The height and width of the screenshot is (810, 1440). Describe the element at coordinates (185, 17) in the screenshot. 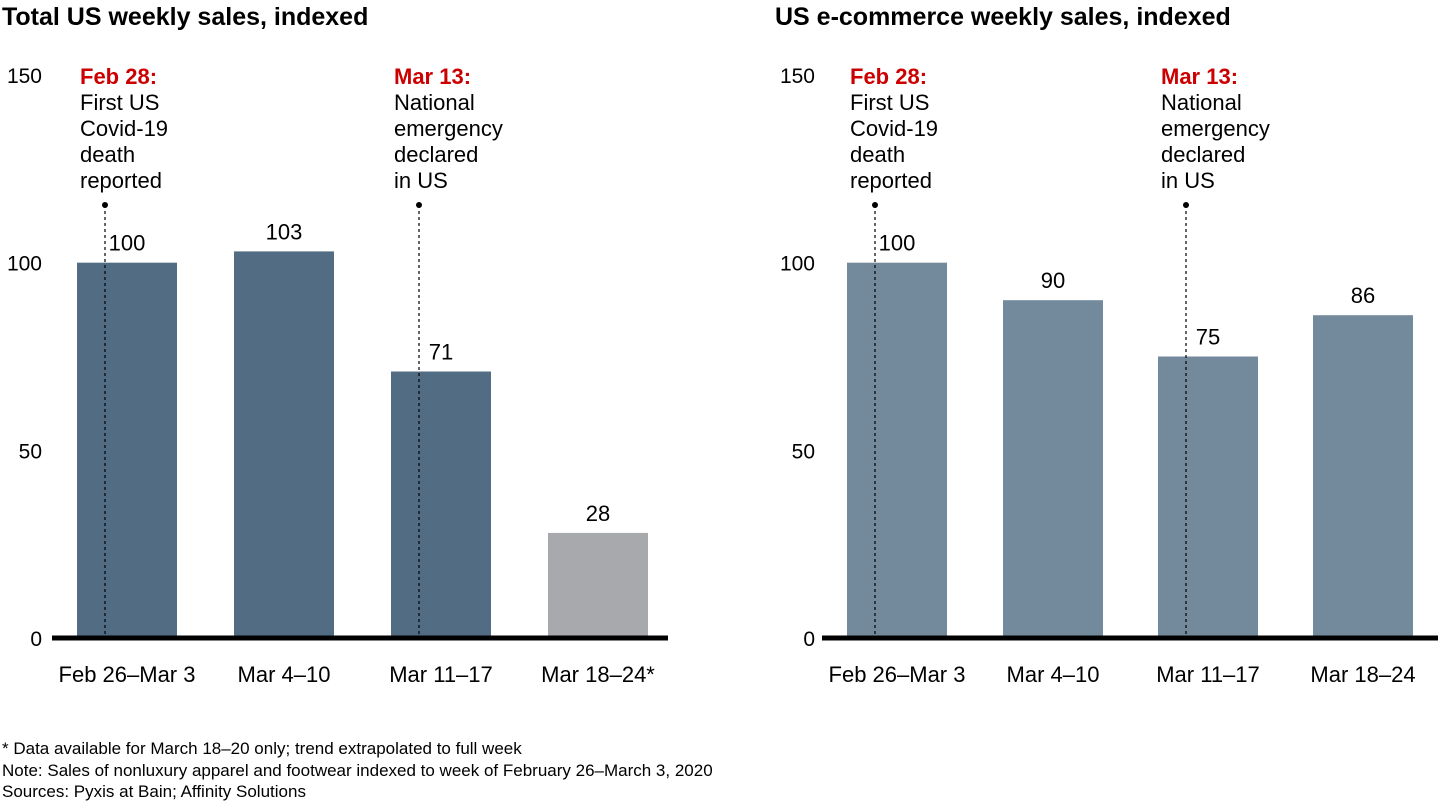

I see `chart-title: Total US weekly sales, indexed` at that location.